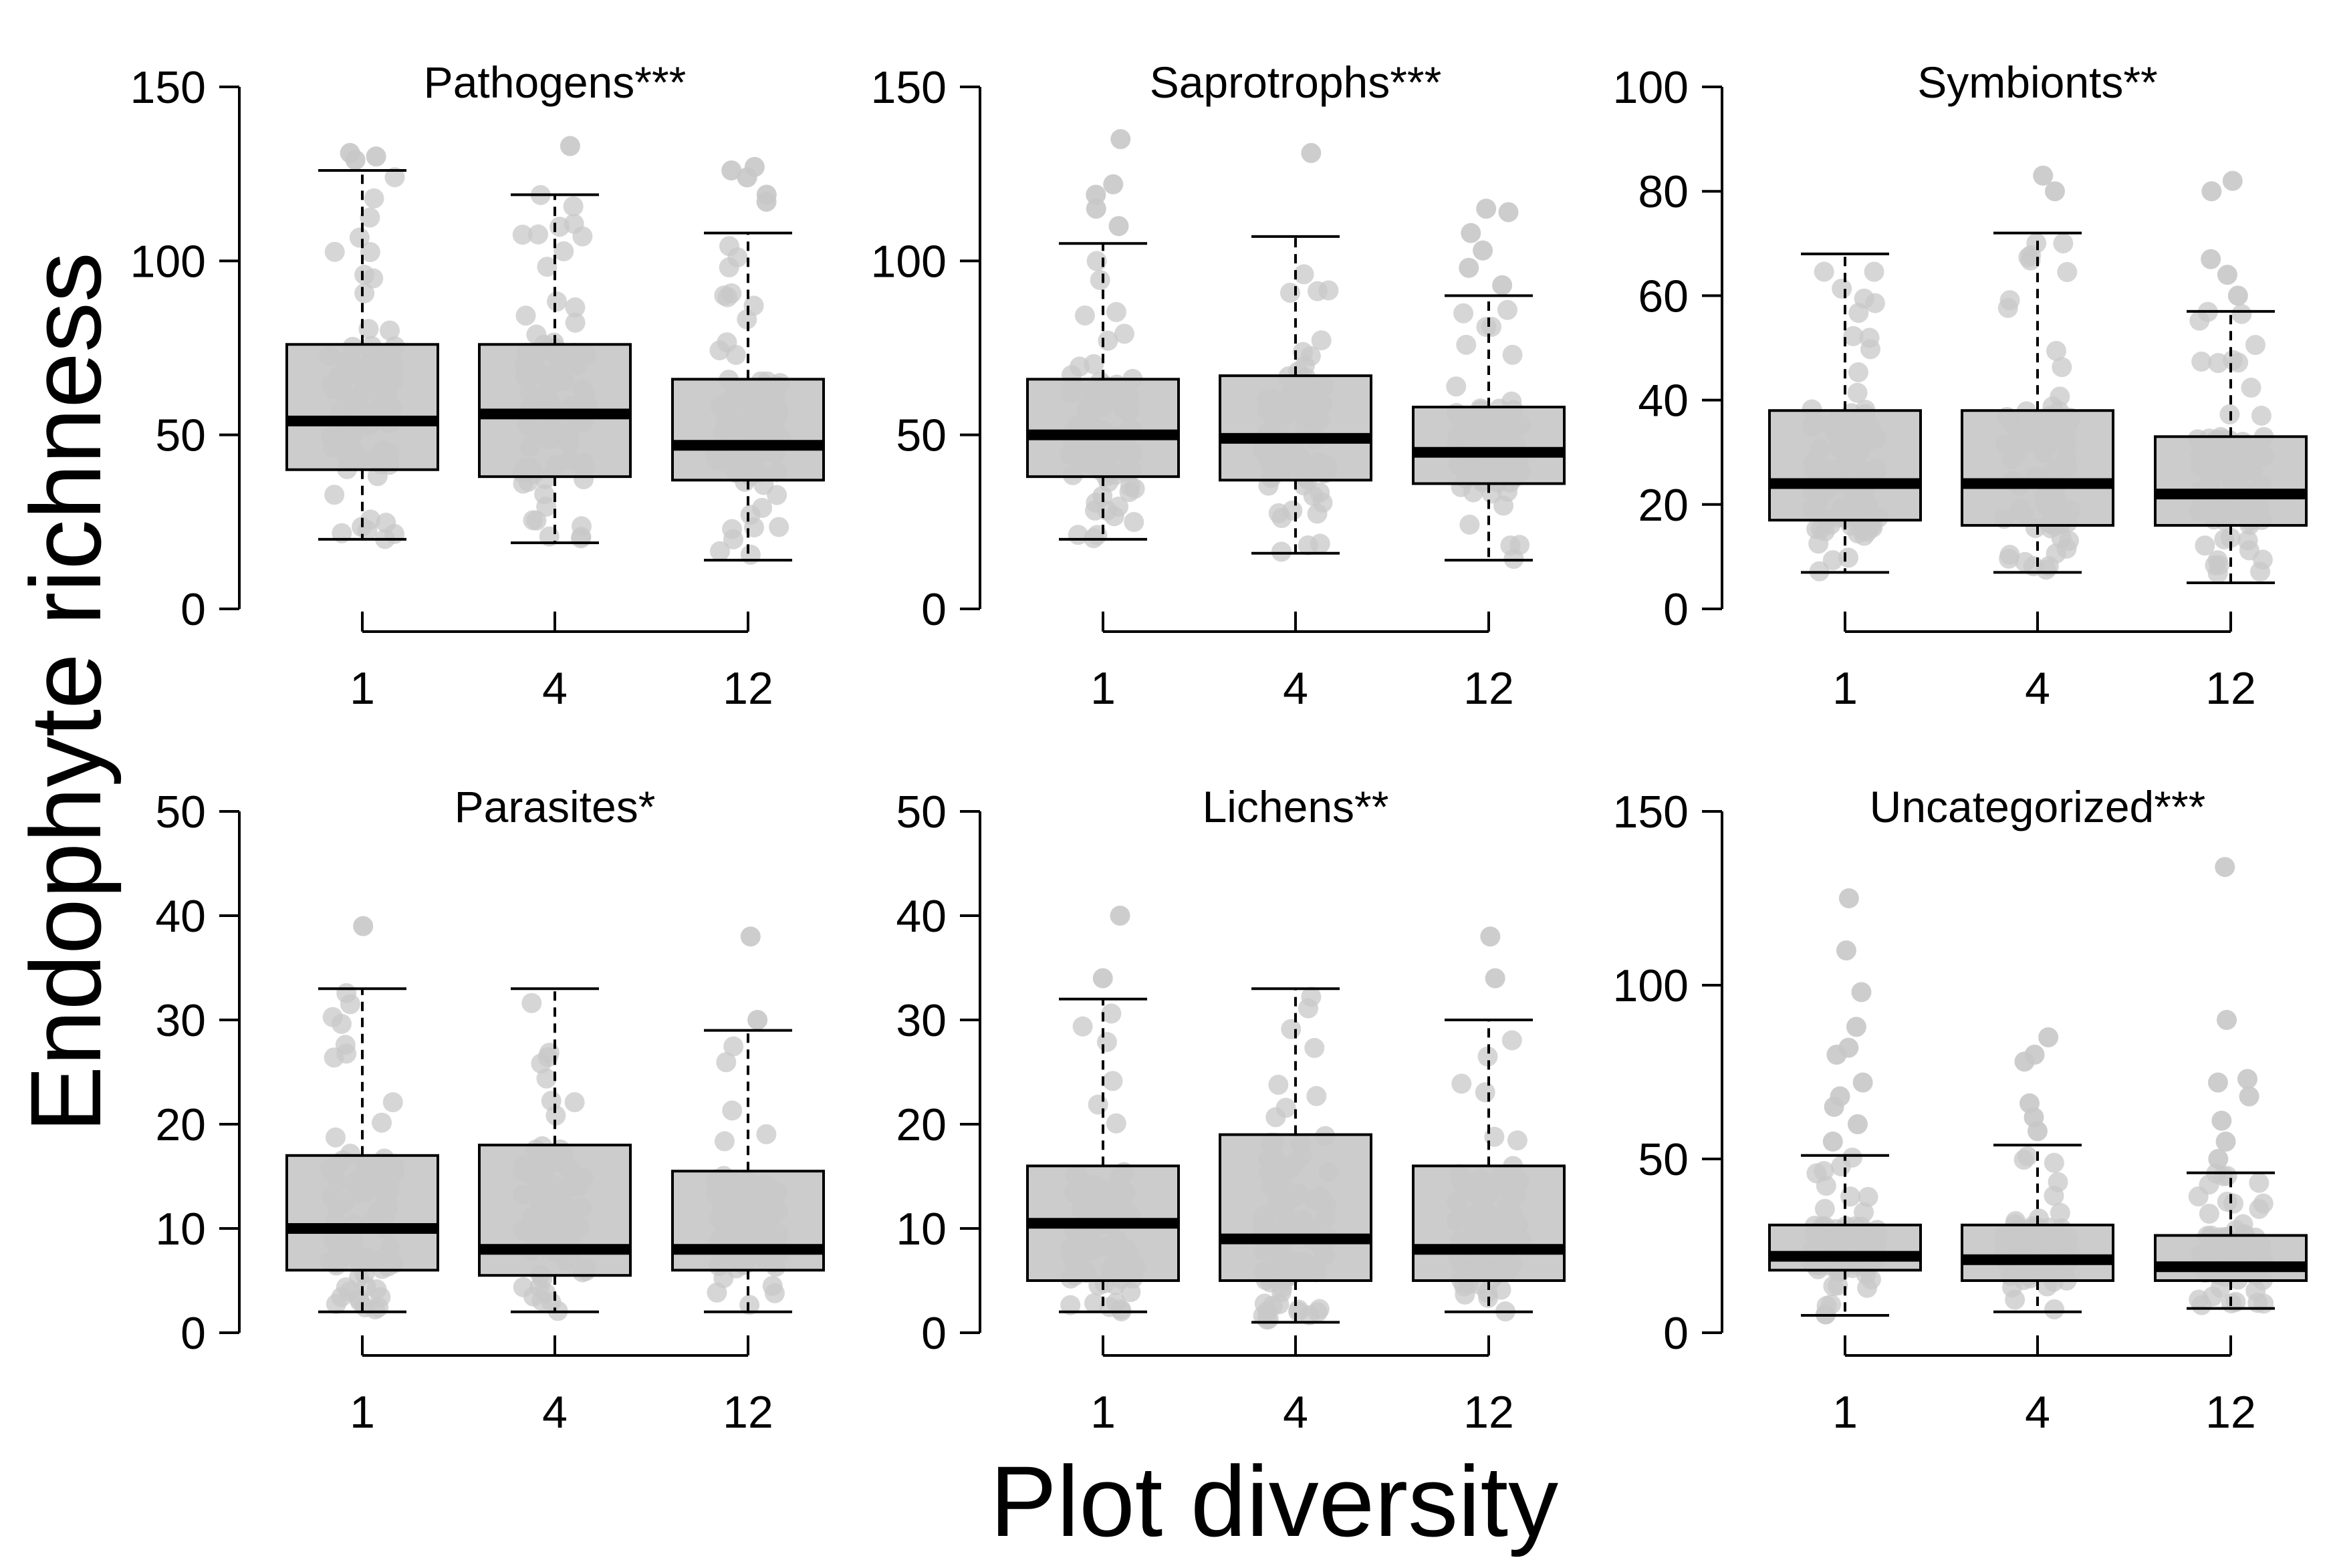 This screenshot has height=1568, width=2327. I want to click on panel: Pathogens*** 0 50 100 150 1 4 12, so click(477, 386).